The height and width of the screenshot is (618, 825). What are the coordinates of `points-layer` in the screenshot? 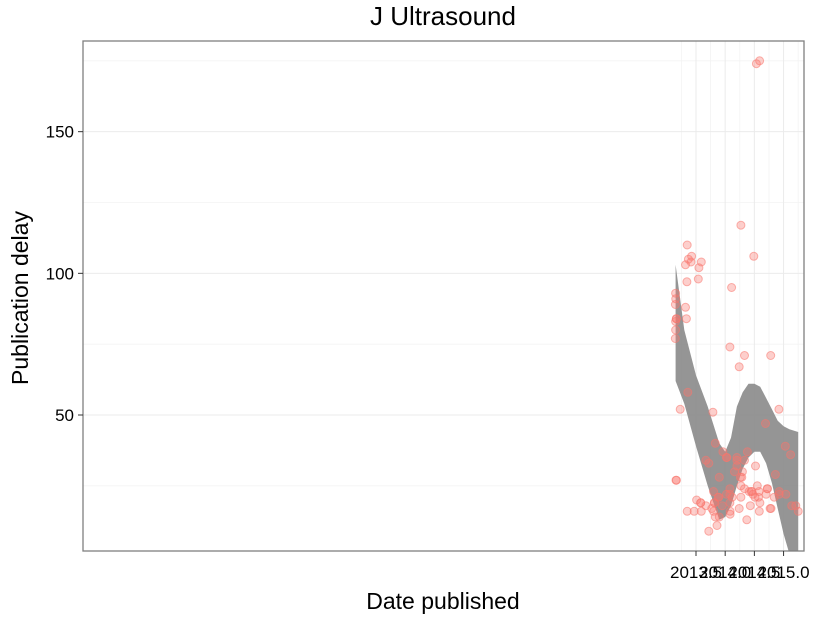 It's located at (736, 296).